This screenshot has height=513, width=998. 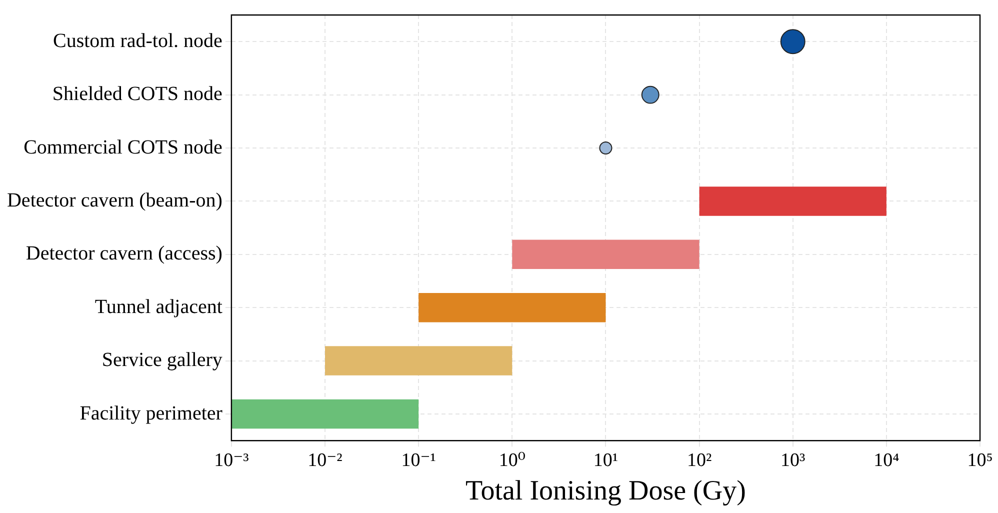 I want to click on x-tick-label: 10⁻¹, so click(x=418, y=460).